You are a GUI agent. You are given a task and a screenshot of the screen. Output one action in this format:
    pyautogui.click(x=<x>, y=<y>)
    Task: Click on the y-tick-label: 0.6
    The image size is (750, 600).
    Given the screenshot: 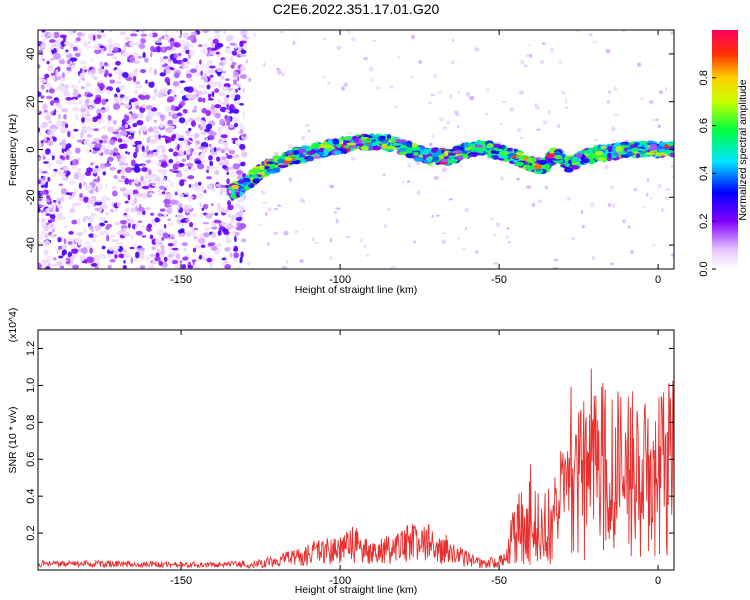 What is the action you would take?
    pyautogui.click(x=31, y=459)
    